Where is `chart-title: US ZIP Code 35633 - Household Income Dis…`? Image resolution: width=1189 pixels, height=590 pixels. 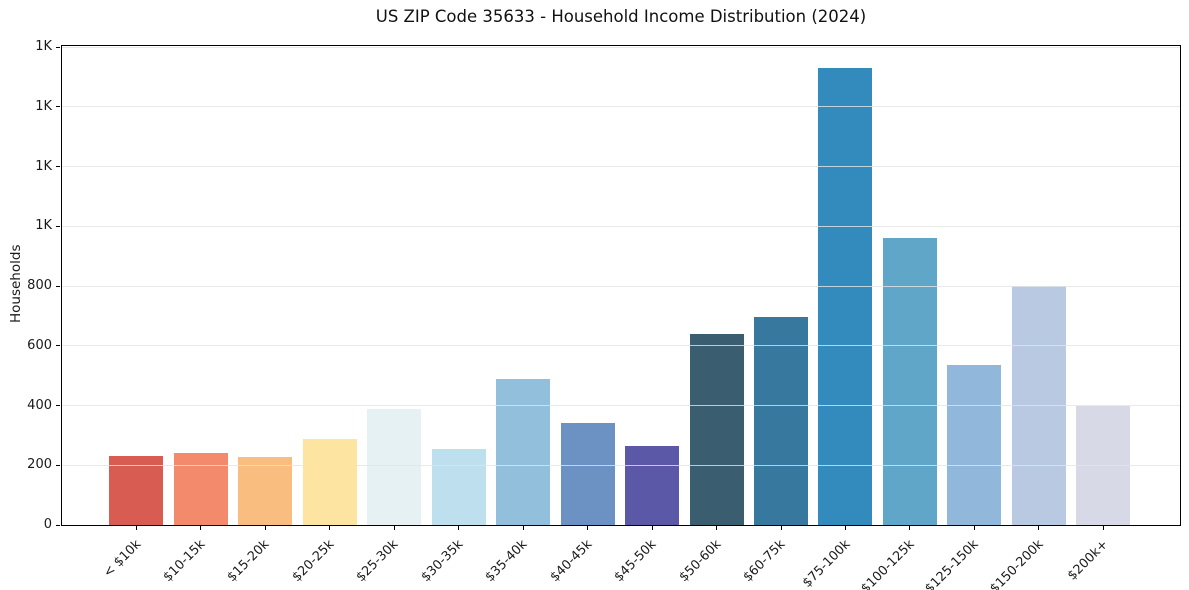
chart-title: US ZIP Code 35633 - Household Income Dis… is located at coordinates (621, 16).